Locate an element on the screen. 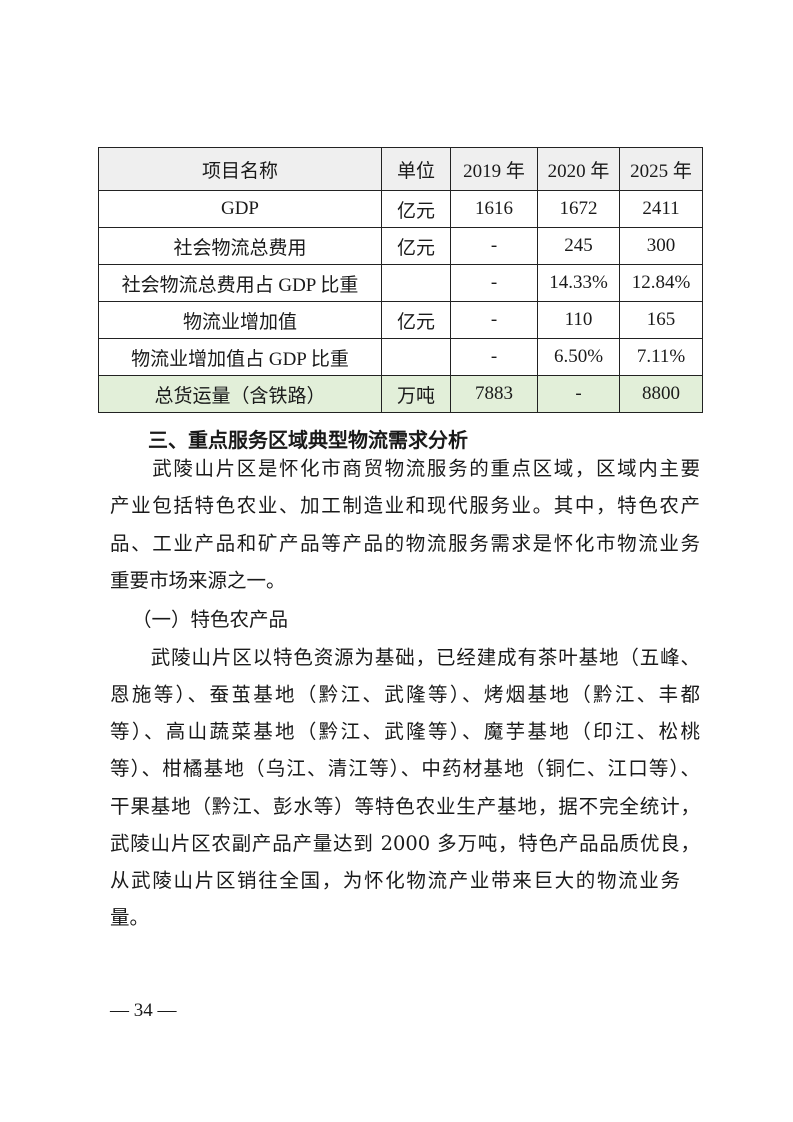 Image resolution: width=793 pixels, height=1122 pixels. text-line: 恩施等）、蚕茧基地（黔江、武隆等）、烤烟基地（黔江、丰都 is located at coordinates (405, 694).